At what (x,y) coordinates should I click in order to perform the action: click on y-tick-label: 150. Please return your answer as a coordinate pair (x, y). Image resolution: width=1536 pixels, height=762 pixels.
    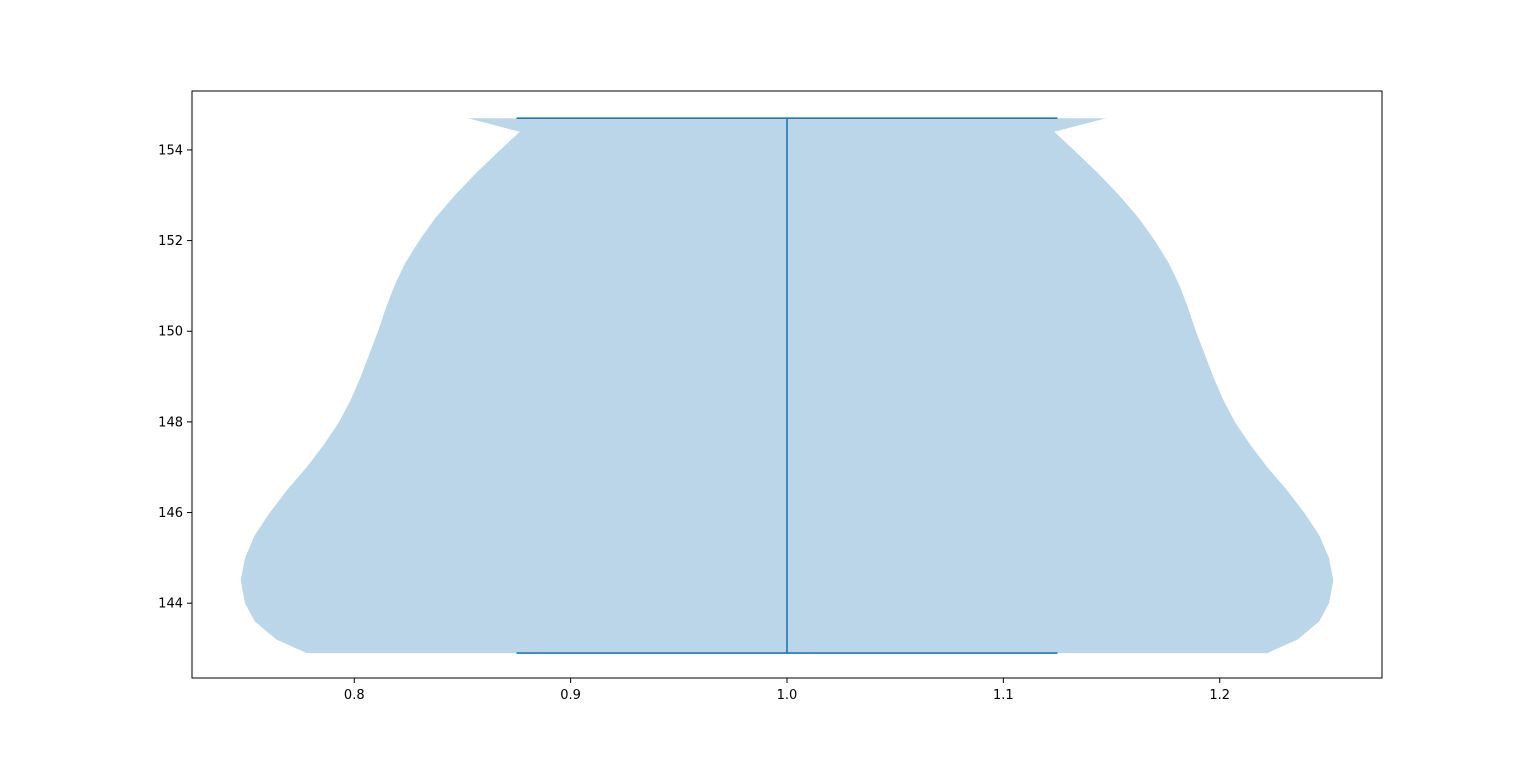
    Looking at the image, I should click on (170, 332).